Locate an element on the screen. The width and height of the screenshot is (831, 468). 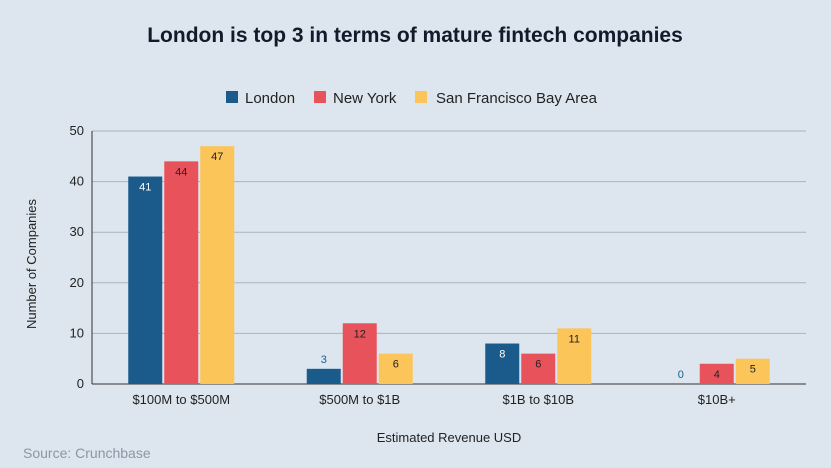
legend-swatch-sf-bay-area is located at coordinates (421, 97).